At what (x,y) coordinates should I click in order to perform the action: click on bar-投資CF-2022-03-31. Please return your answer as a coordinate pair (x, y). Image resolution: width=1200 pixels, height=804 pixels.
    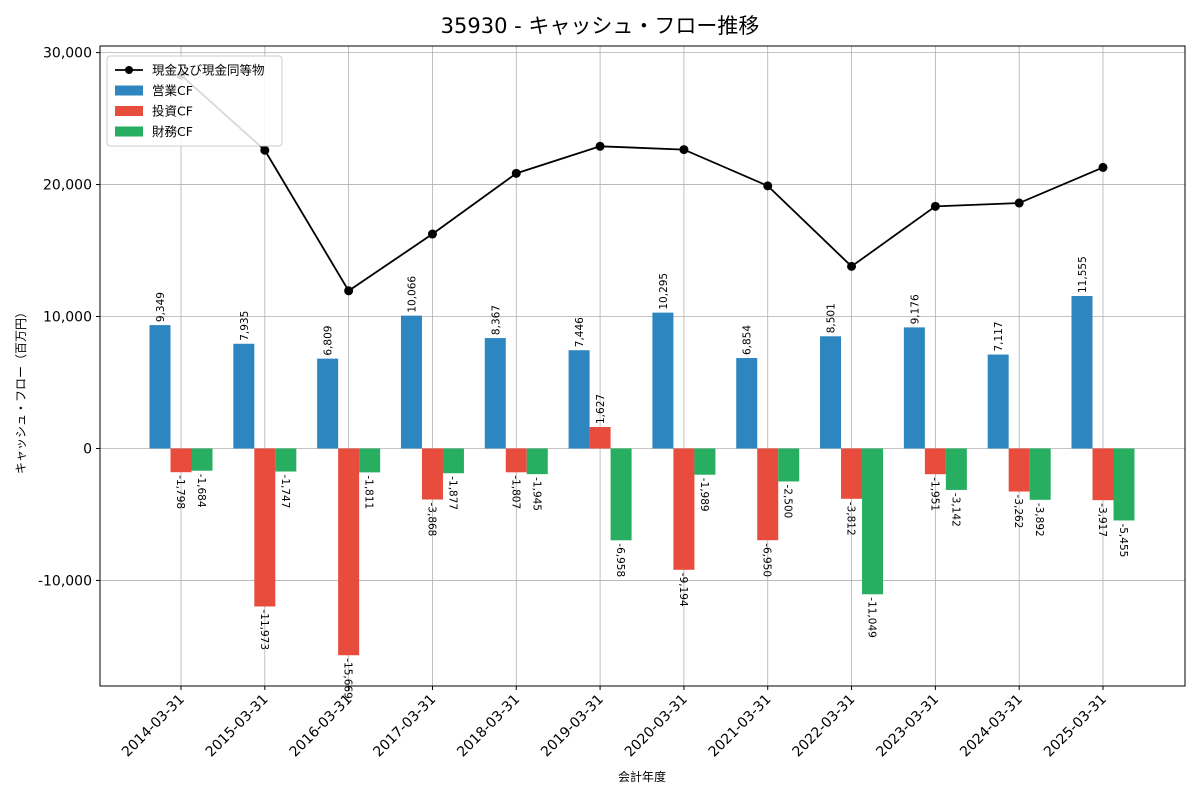
    Looking at the image, I should click on (852, 473).